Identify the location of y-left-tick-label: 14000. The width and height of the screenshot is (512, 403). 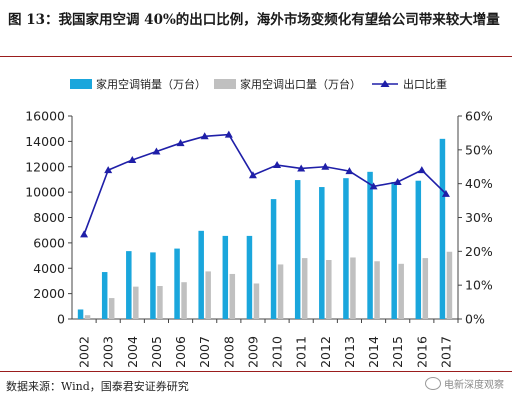
(45, 141).